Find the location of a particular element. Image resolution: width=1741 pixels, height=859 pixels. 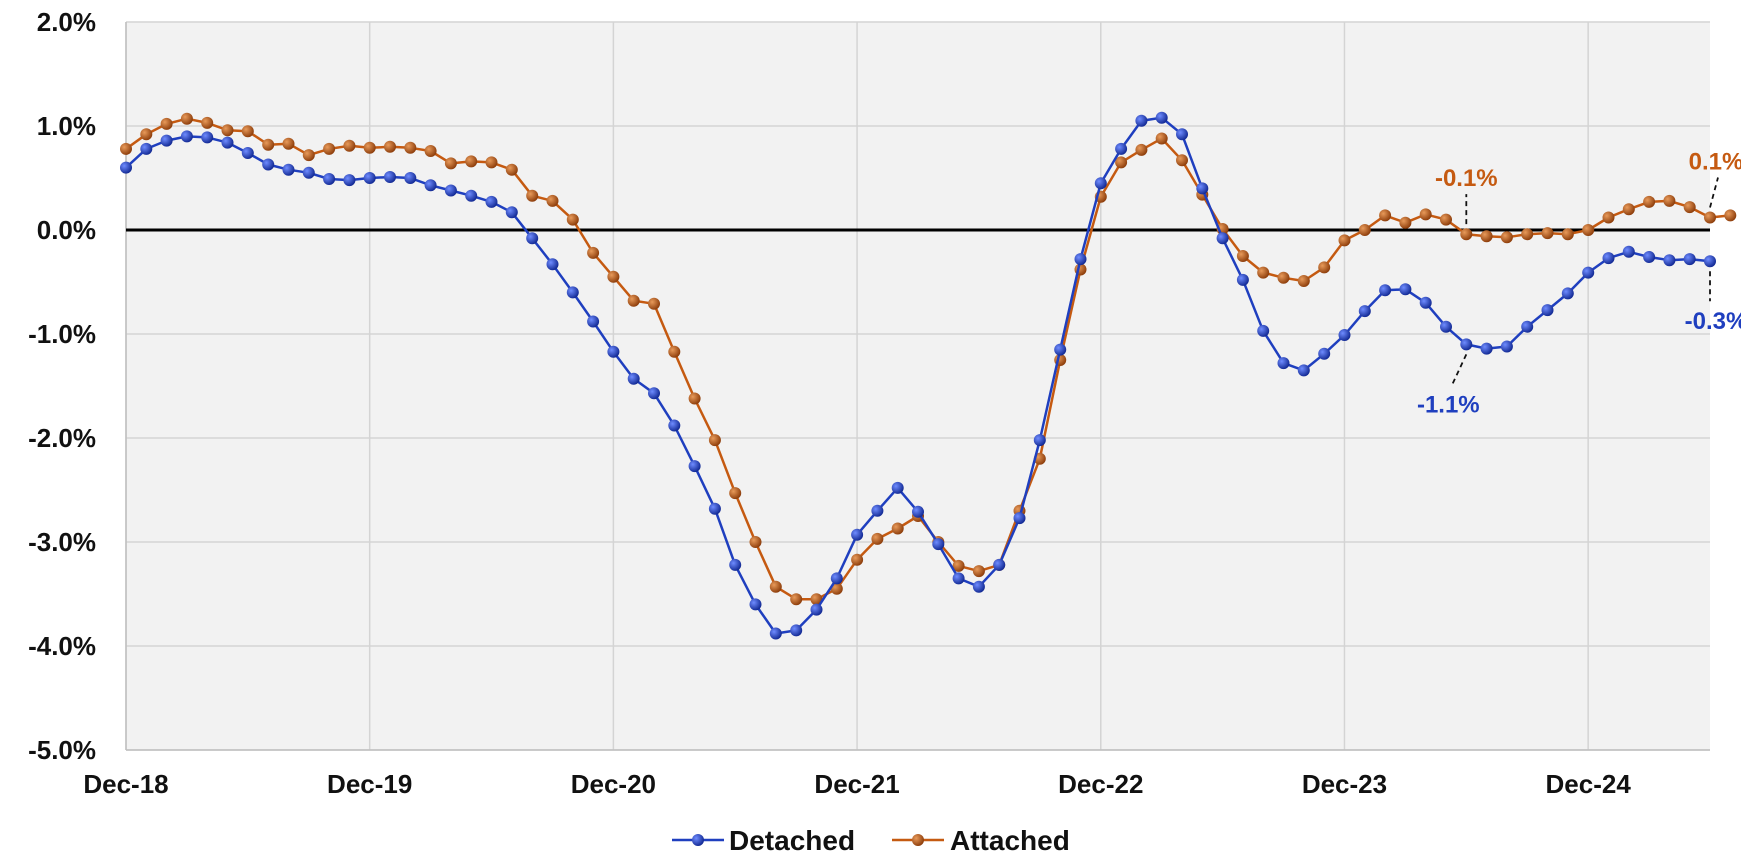

x-tick-label: Dec-23 is located at coordinates (1344, 784).